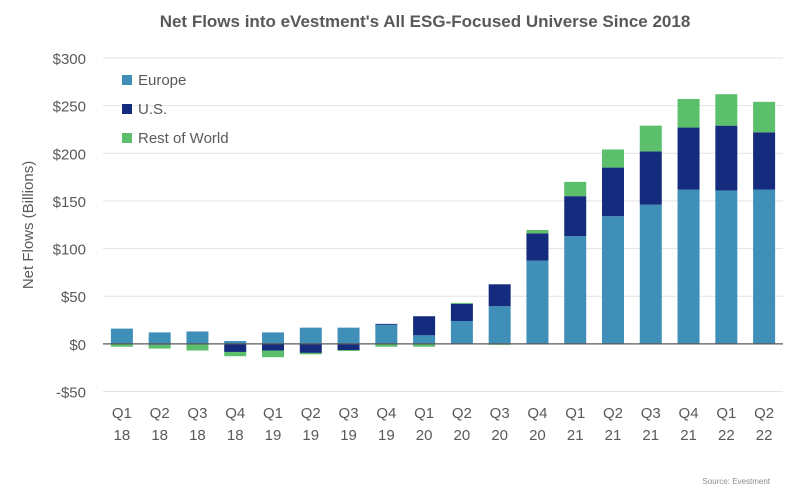 The image size is (800, 500). I want to click on y-tick-label: $200, so click(69, 154).